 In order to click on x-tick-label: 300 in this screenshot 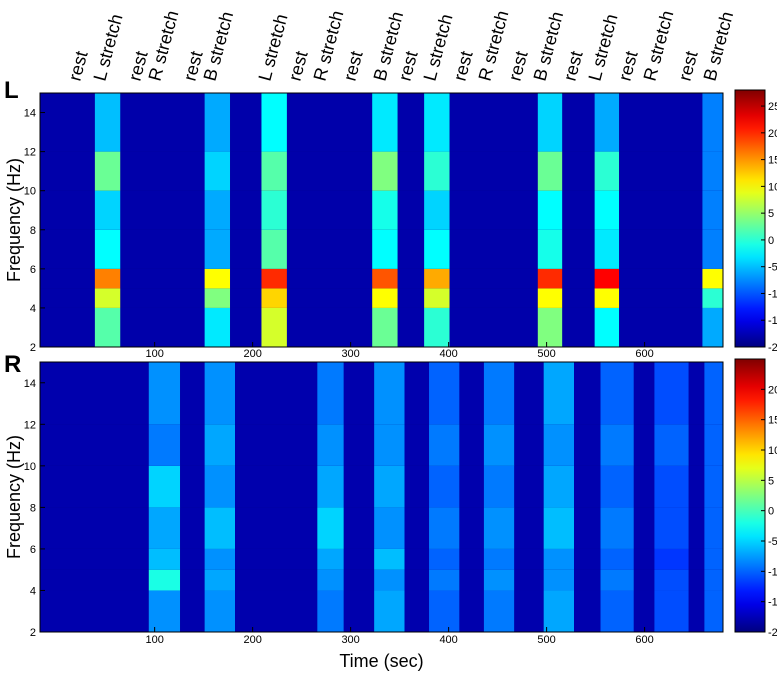, I will do `click(350, 640)`.